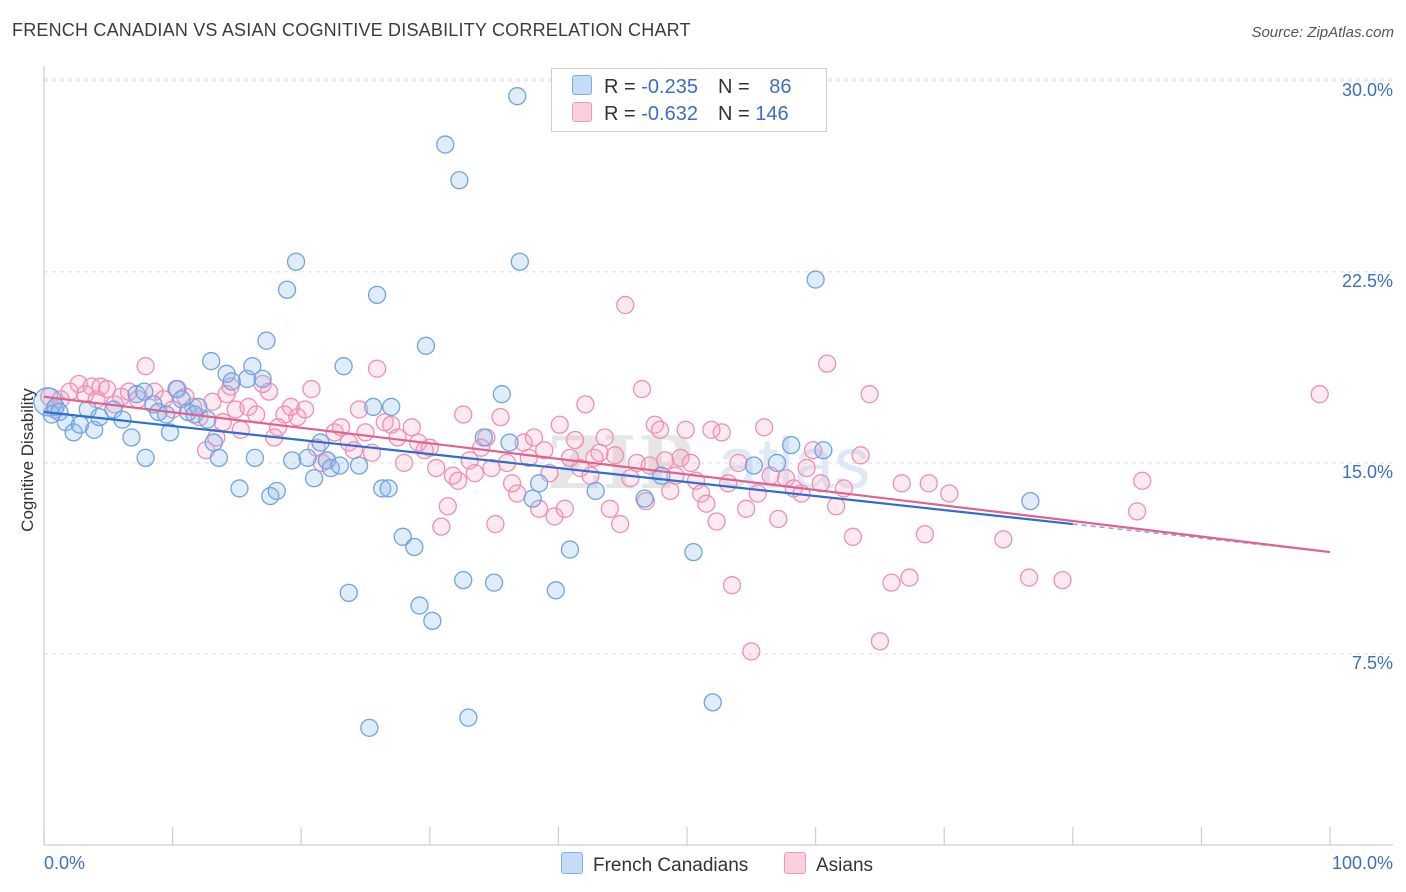  I want to click on y-tick-label: 7.5%, so click(1372, 663).